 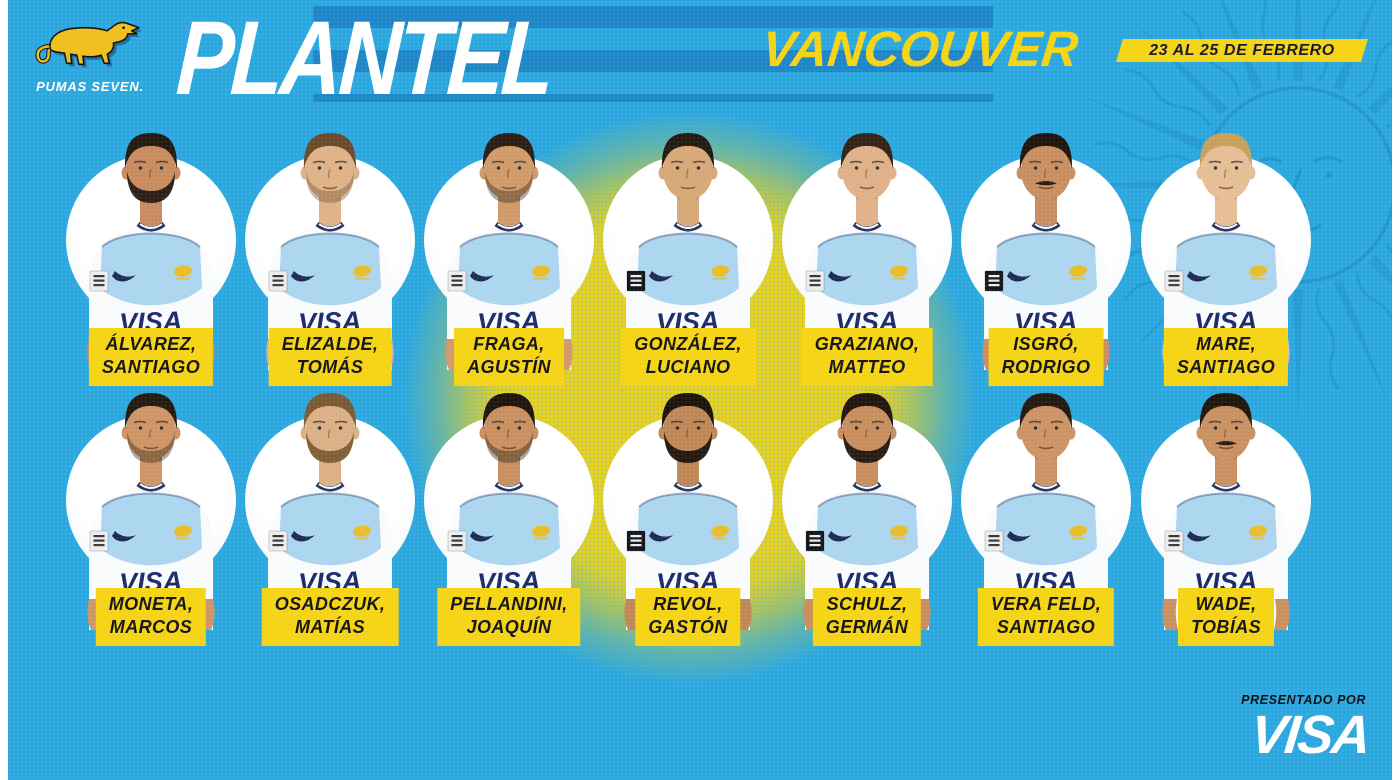 I want to click on date-range: 23 AL 25 DE FEBRERO, so click(x=1242, y=50).